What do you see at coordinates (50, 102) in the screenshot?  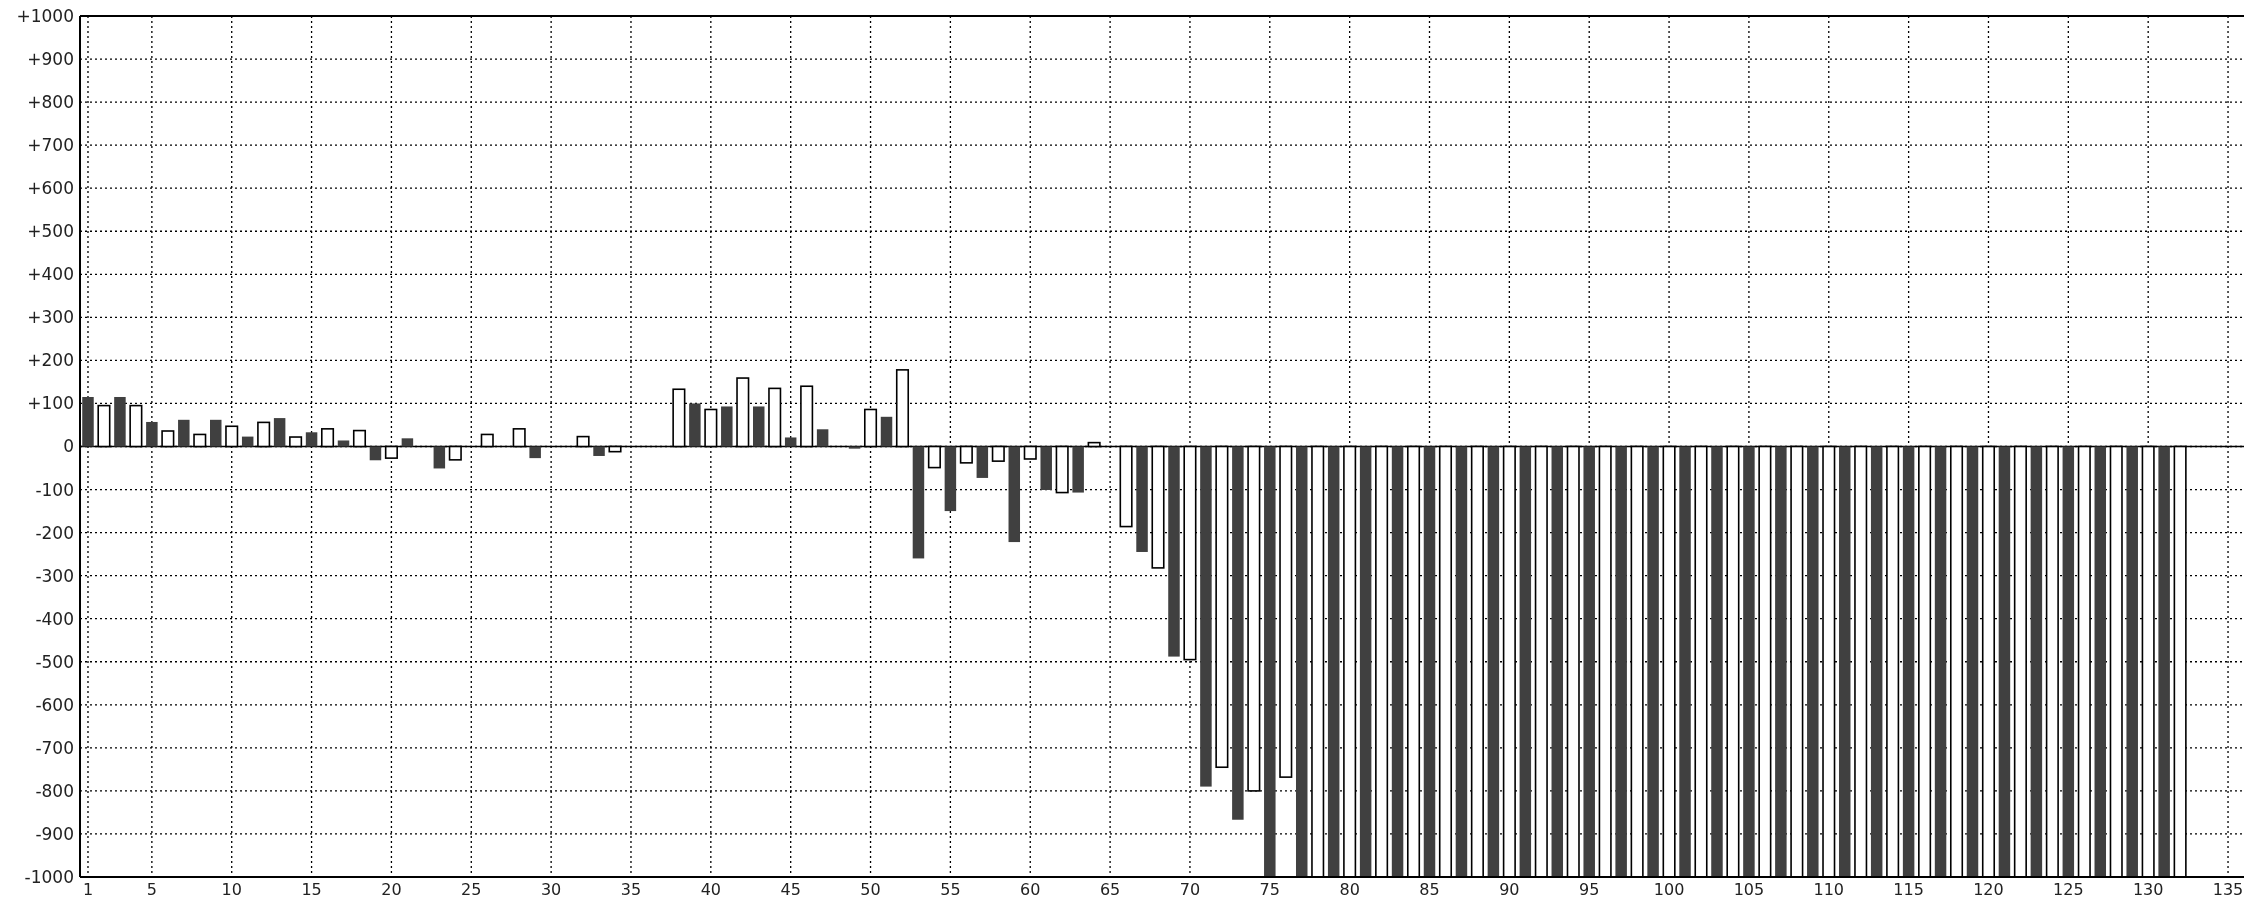 I see `y-tick-label: +800` at bounding box center [50, 102].